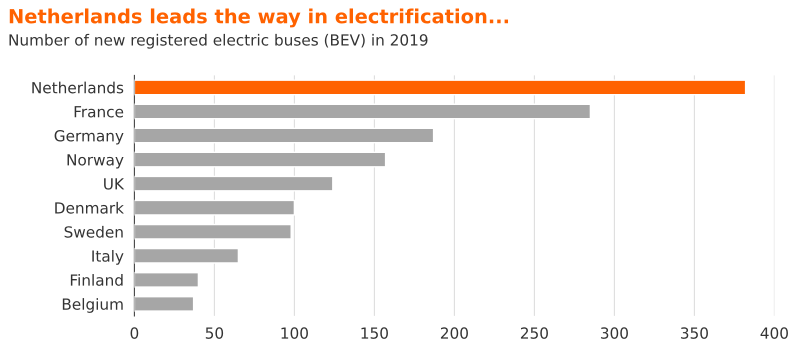  What do you see at coordinates (215, 333) in the screenshot?
I see `x-tick-label: 50` at bounding box center [215, 333].